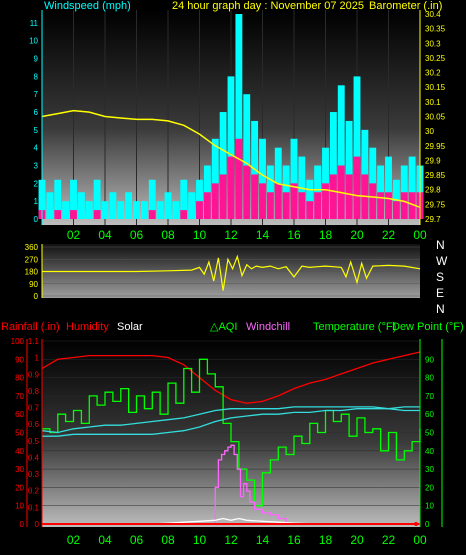  What do you see at coordinates (231, 272) in the screenshot?
I see `direction-line` at bounding box center [231, 272].